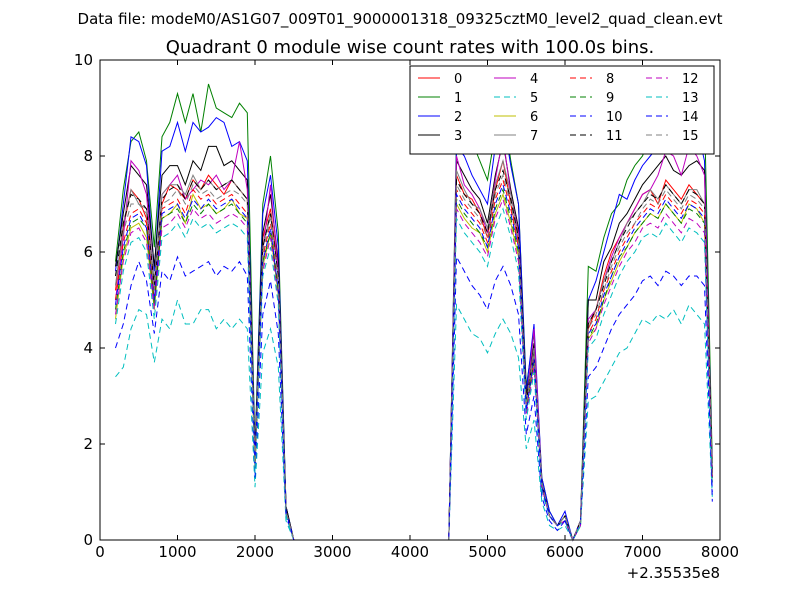 The height and width of the screenshot is (600, 800). I want to click on legend-label-5: 5, so click(534, 98).